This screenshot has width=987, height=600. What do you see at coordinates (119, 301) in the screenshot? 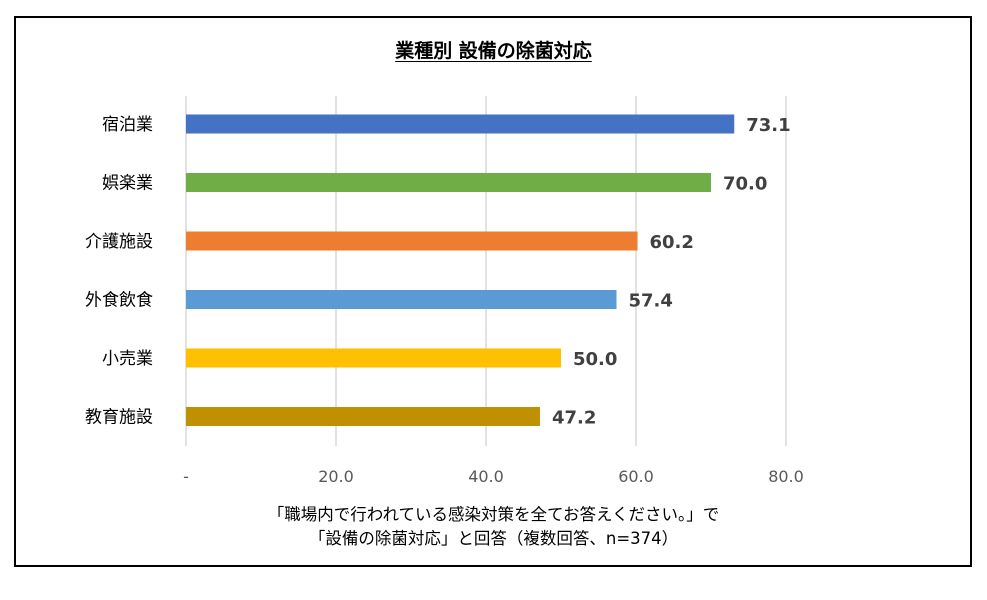
I see `category-label: 外食飲食` at bounding box center [119, 301].